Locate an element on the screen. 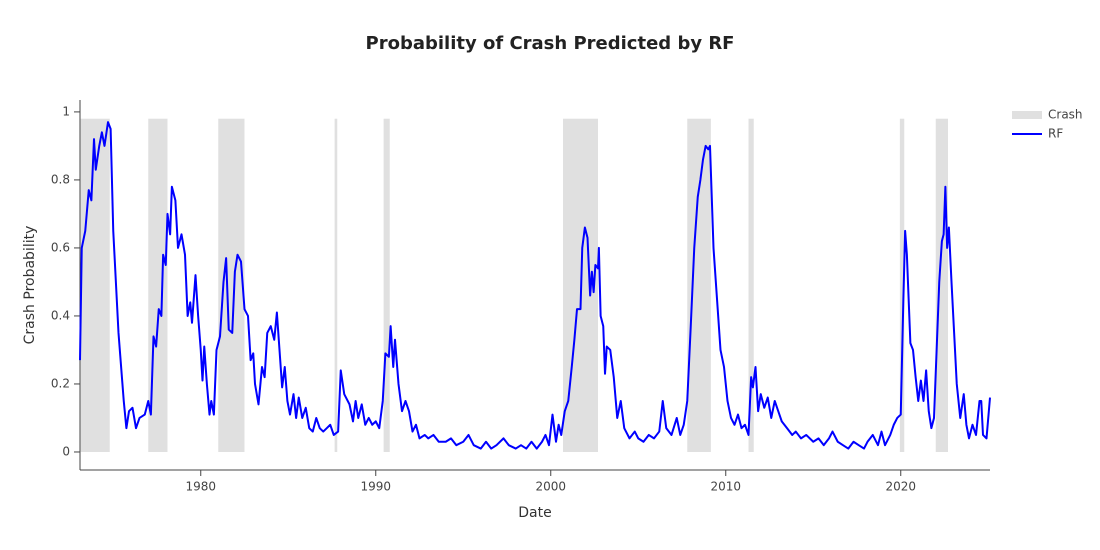 The width and height of the screenshot is (1100, 550). legend-label: RF is located at coordinates (1055, 134).